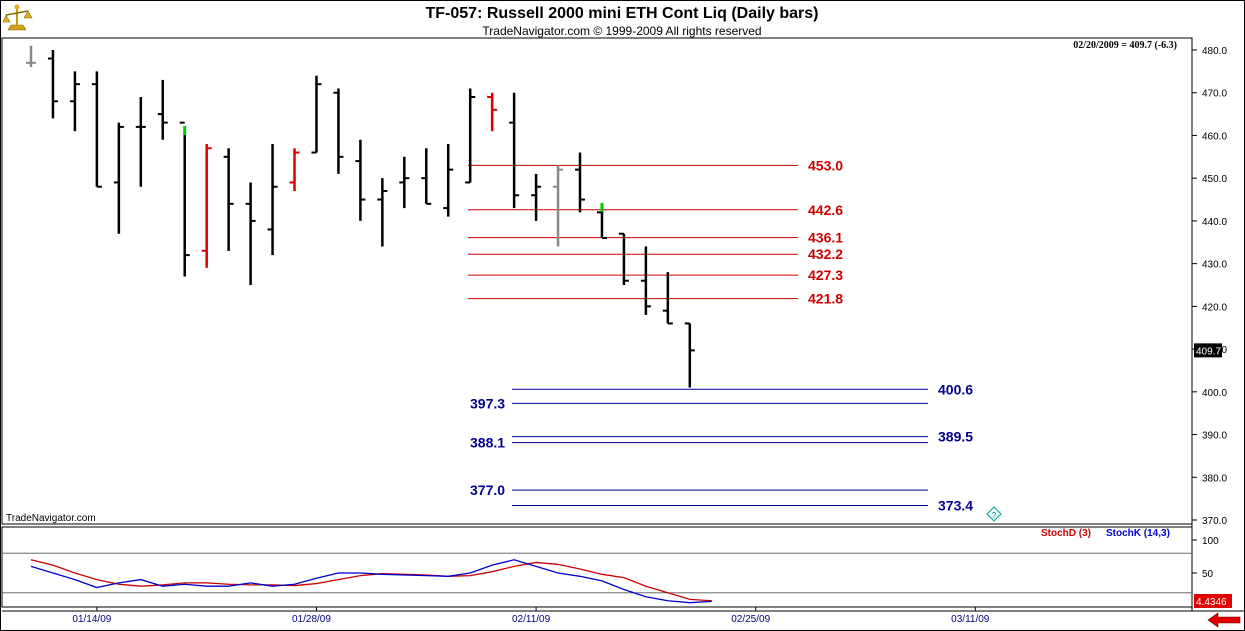 This screenshot has width=1245, height=631. I want to click on resistance-label: 442.6, so click(825, 210).